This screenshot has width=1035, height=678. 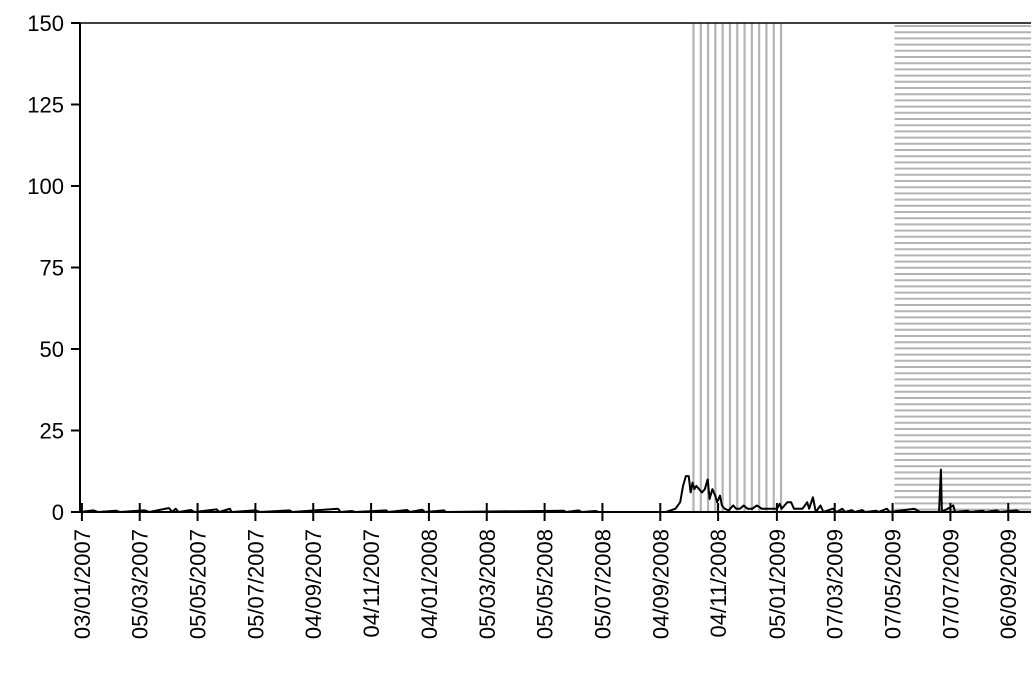 What do you see at coordinates (1008, 584) in the screenshot?
I see `x-tick-label: 06/09/2009` at bounding box center [1008, 584].